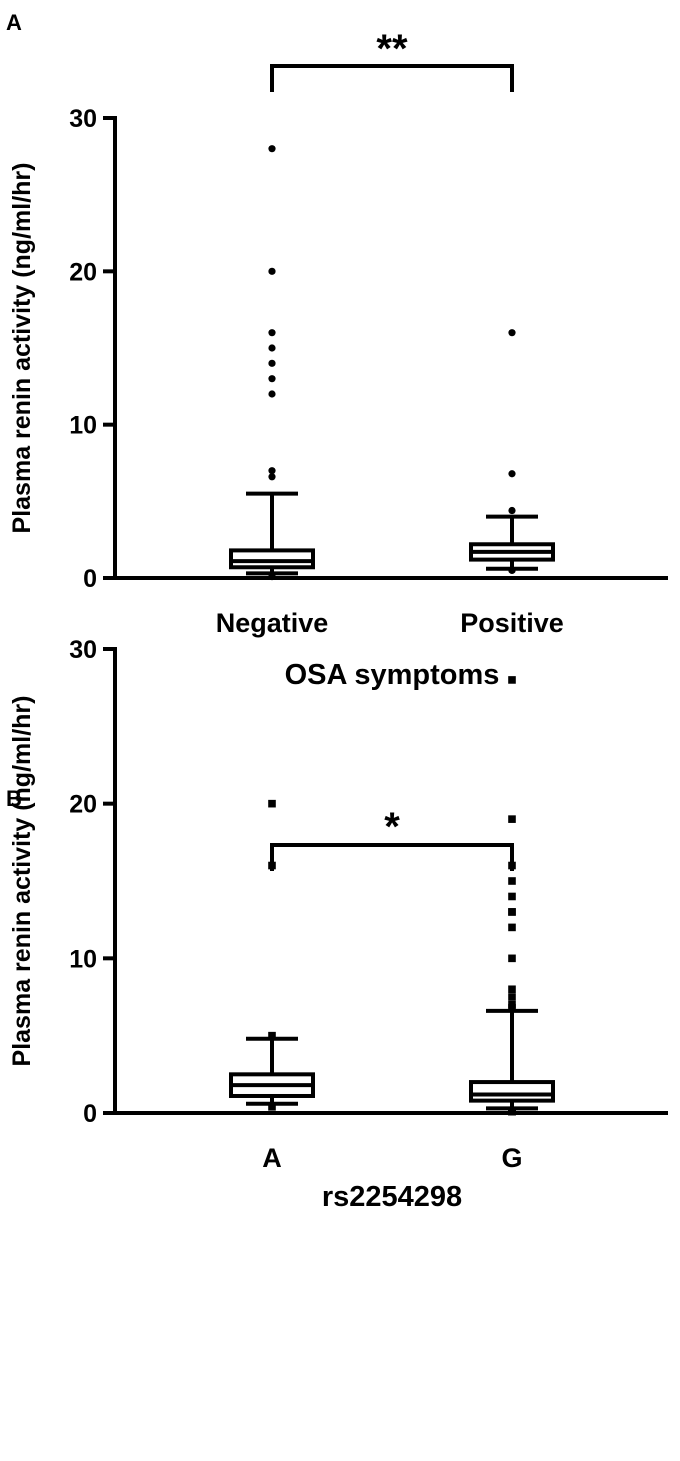  Describe the element at coordinates (272, 1158) in the screenshot. I see `x-tick-label: A` at that location.